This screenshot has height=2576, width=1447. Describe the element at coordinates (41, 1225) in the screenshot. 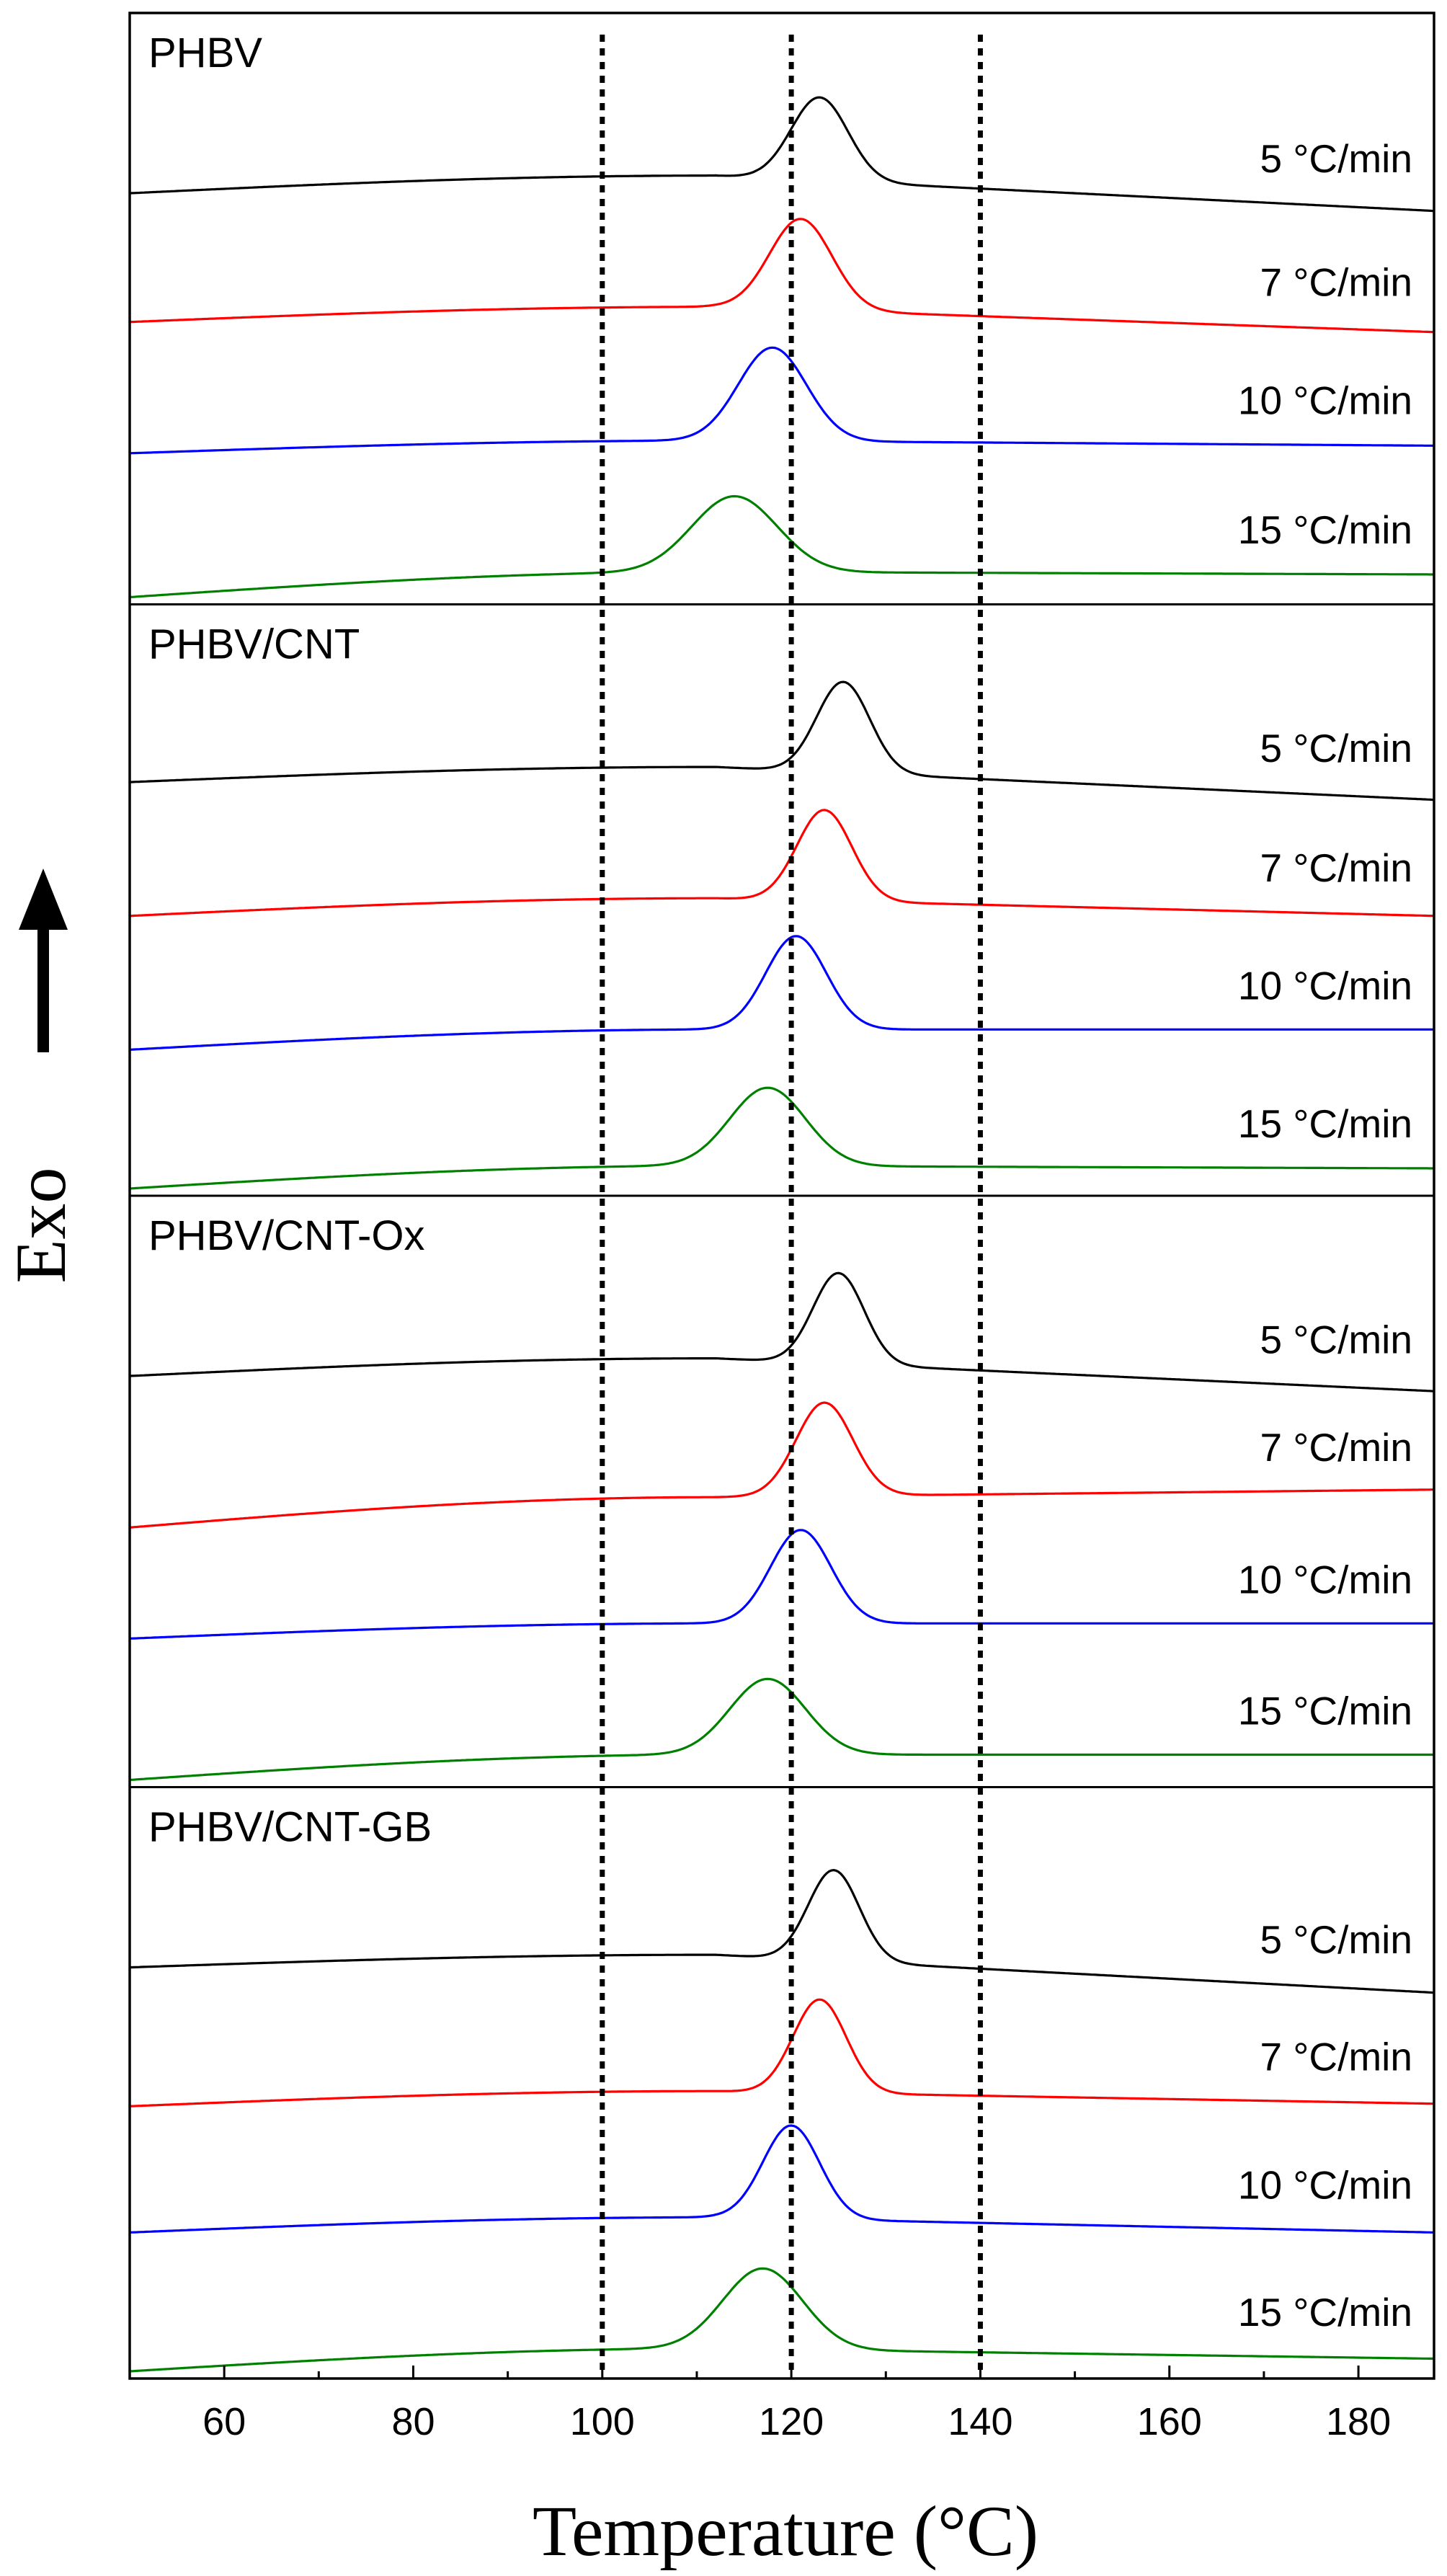

I see `y-axis-title: Exo` at that location.